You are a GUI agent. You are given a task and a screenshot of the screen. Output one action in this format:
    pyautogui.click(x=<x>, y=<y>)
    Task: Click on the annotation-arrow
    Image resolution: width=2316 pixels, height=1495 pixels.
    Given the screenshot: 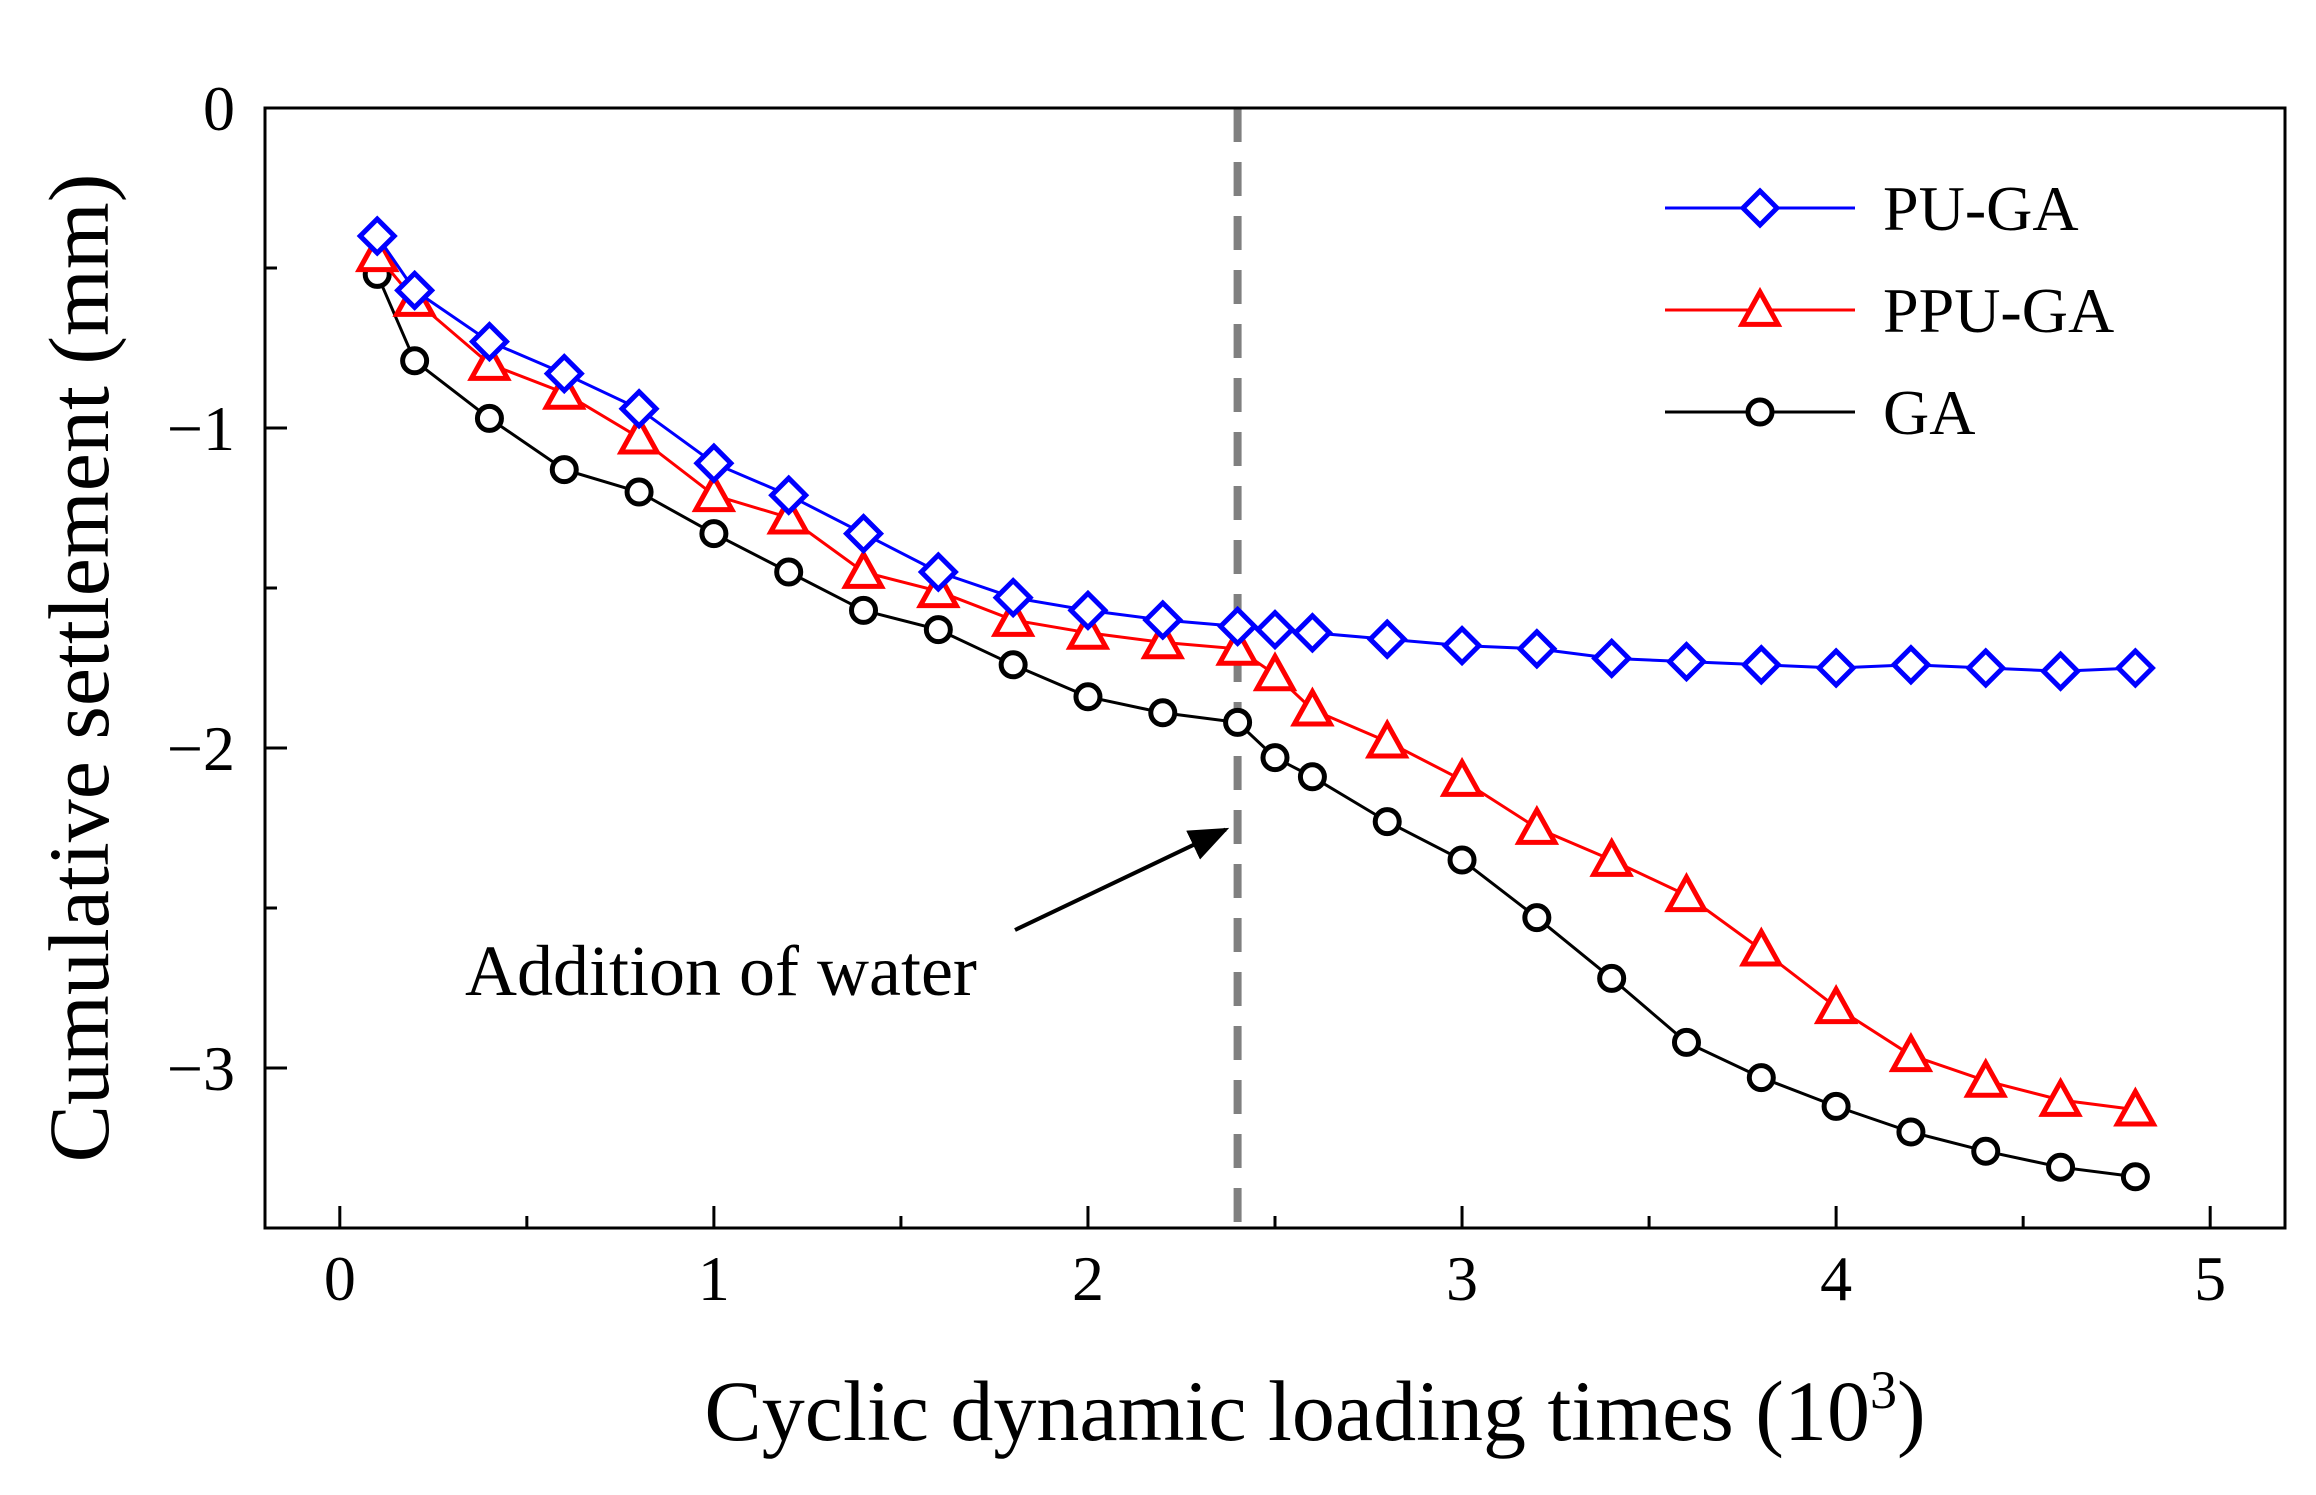 What is the action you would take?
    pyautogui.click(x=1122, y=879)
    